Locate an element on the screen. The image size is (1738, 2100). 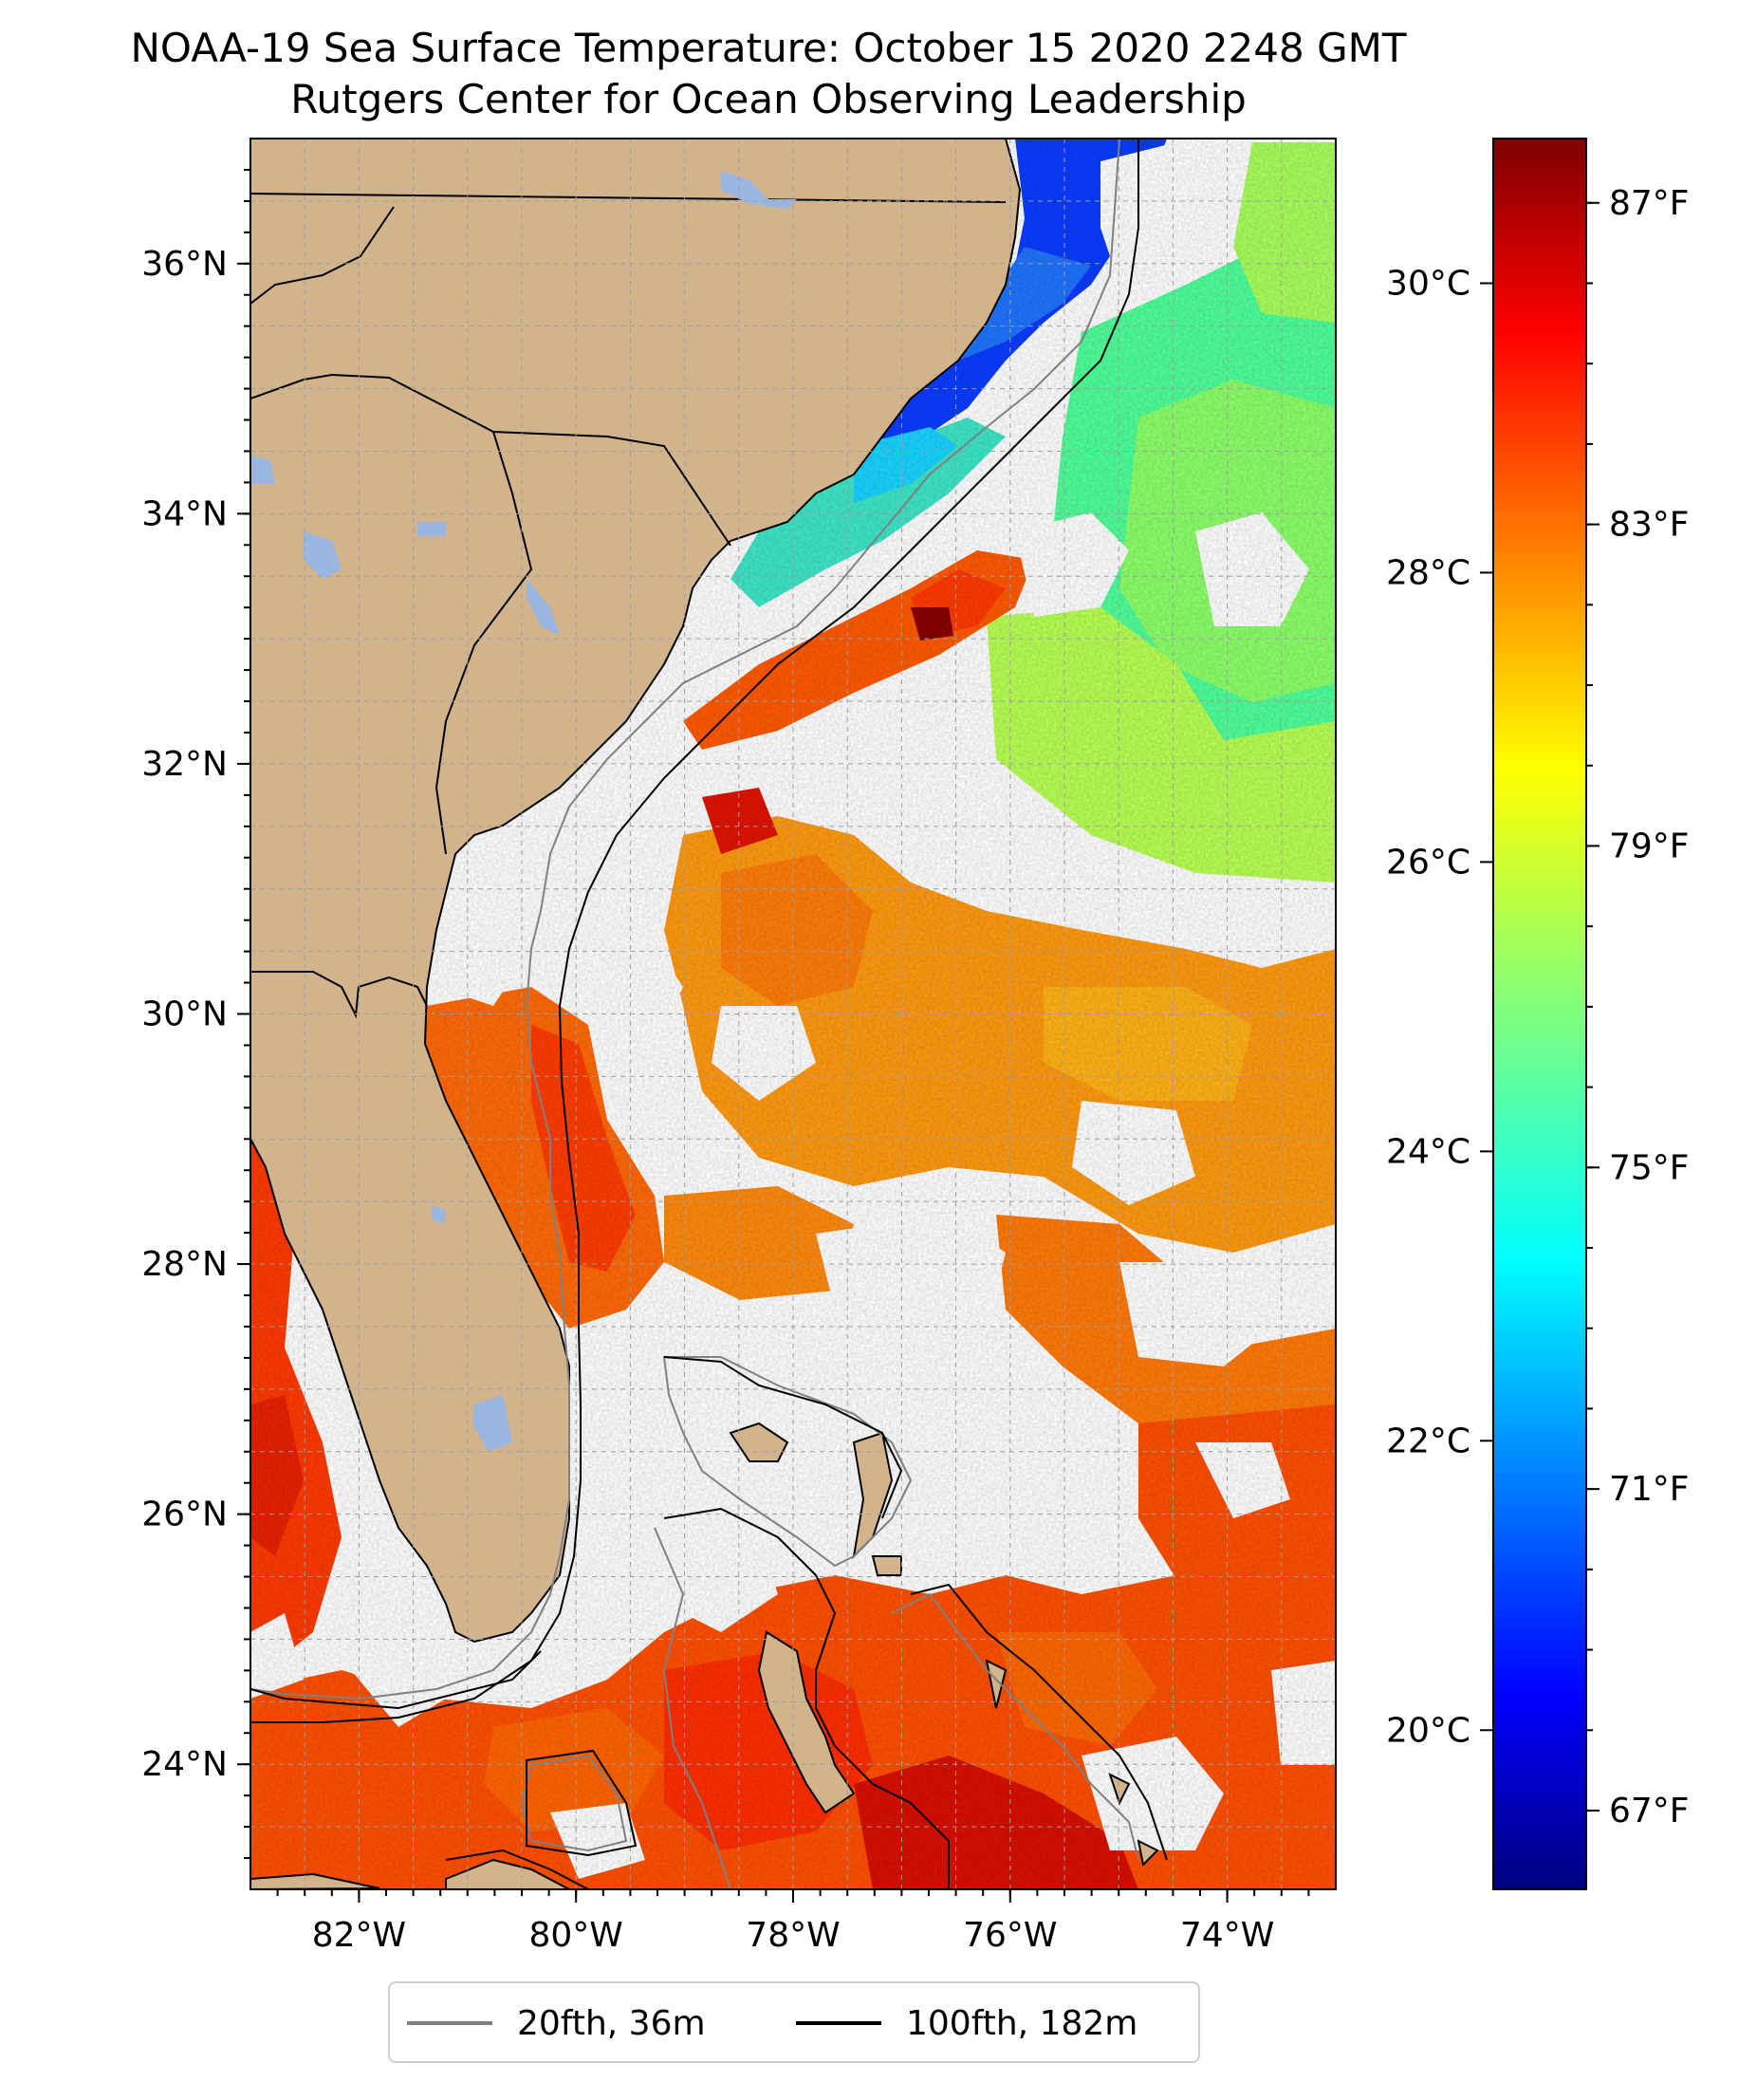
colorbar-fahrenheit-label: 75°F is located at coordinates (1650, 1167).